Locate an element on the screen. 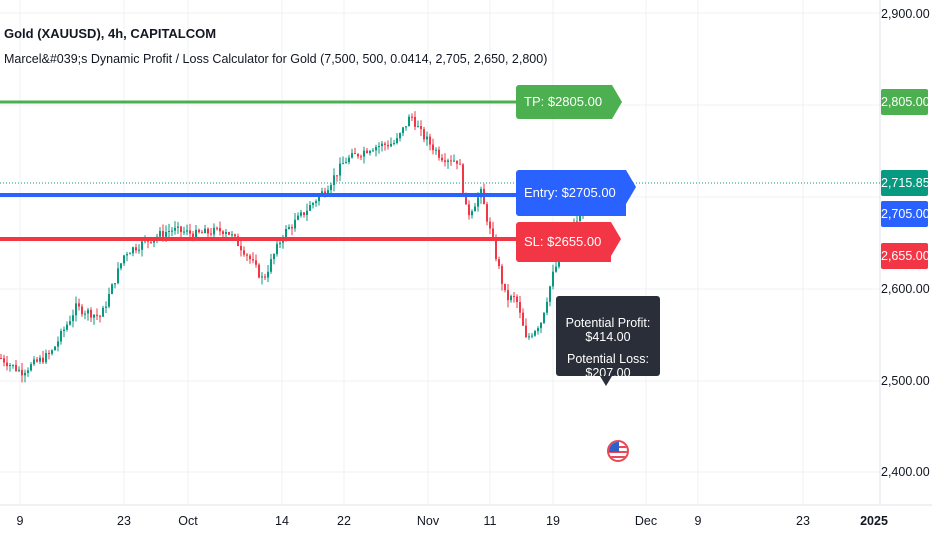 The height and width of the screenshot is (550, 932). time-label: 9 is located at coordinates (20, 521).